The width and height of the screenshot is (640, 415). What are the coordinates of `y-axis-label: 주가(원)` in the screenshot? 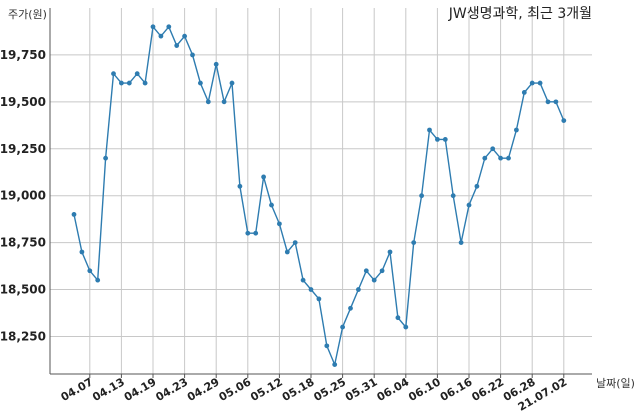 It's located at (27, 14).